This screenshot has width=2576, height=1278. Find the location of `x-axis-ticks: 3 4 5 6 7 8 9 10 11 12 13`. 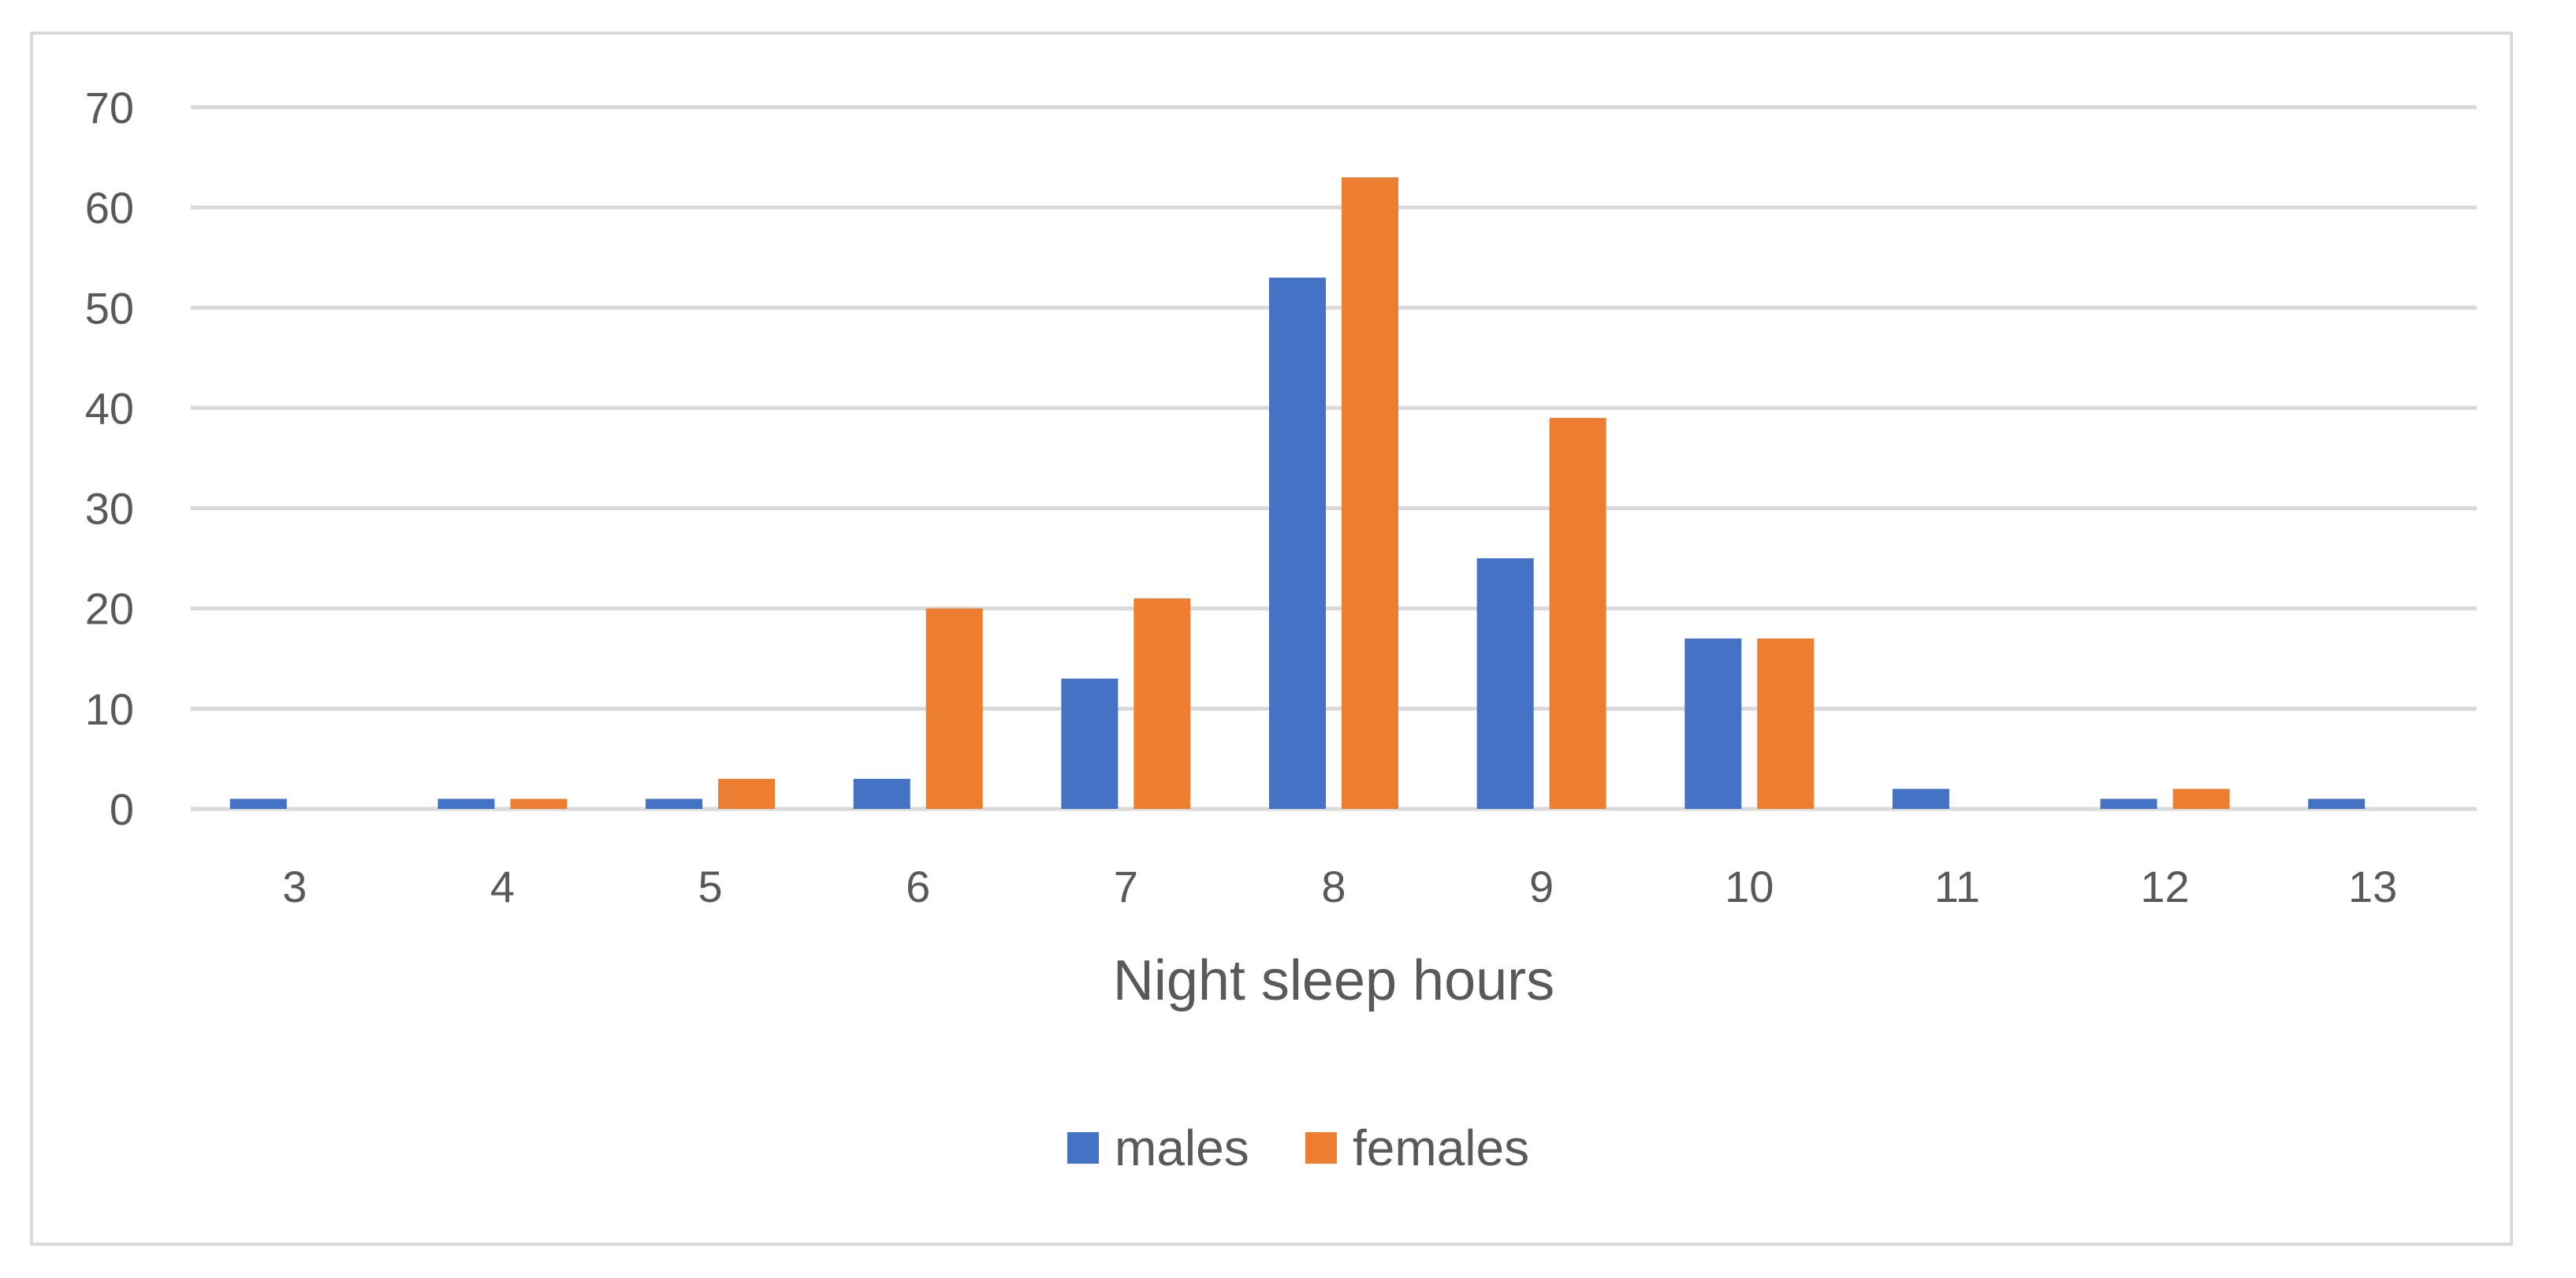

x-axis-ticks: 3 4 5 6 7 8 9 10 11 12 13 is located at coordinates (1339, 886).